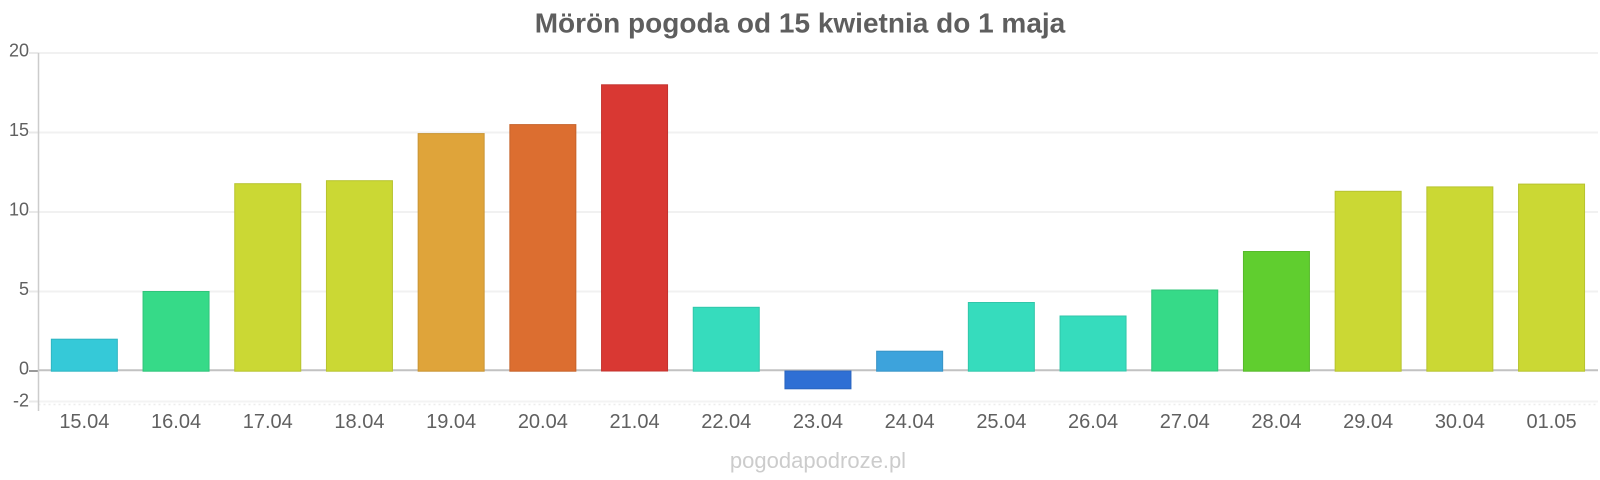 This screenshot has height=480, width=1600. Describe the element at coordinates (1552, 422) in the screenshot. I see `svg-text: 01.05` at that location.